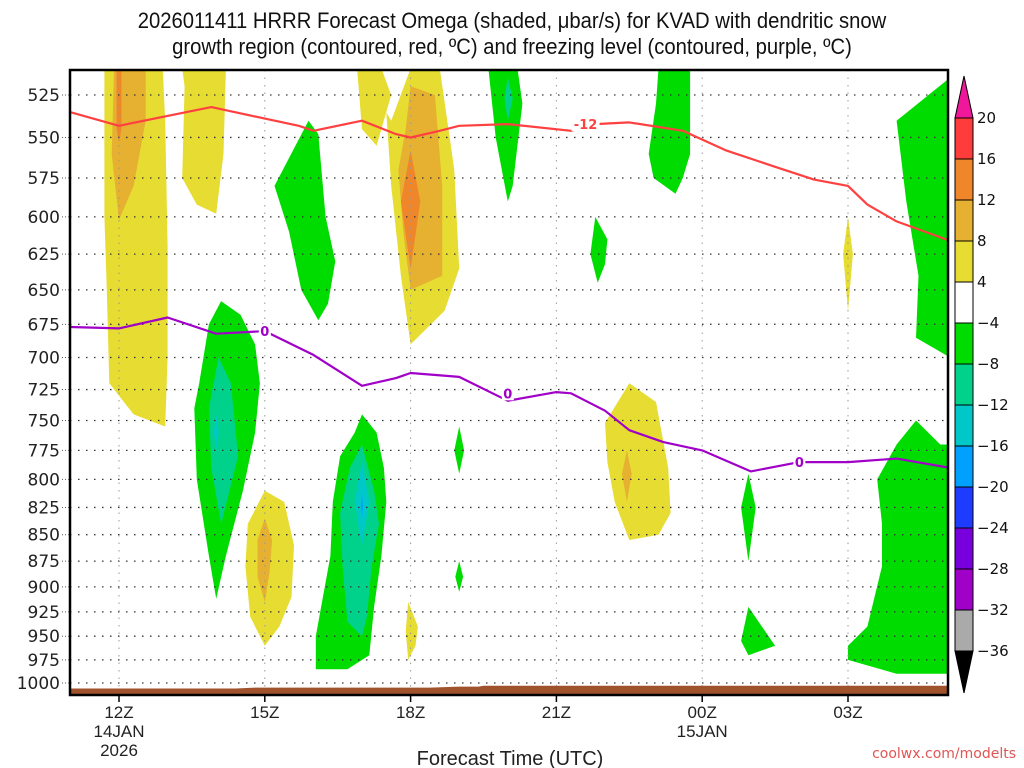  What do you see at coordinates (986, 200) in the screenshot?
I see `colorbar-tick-label: 12` at bounding box center [986, 200].